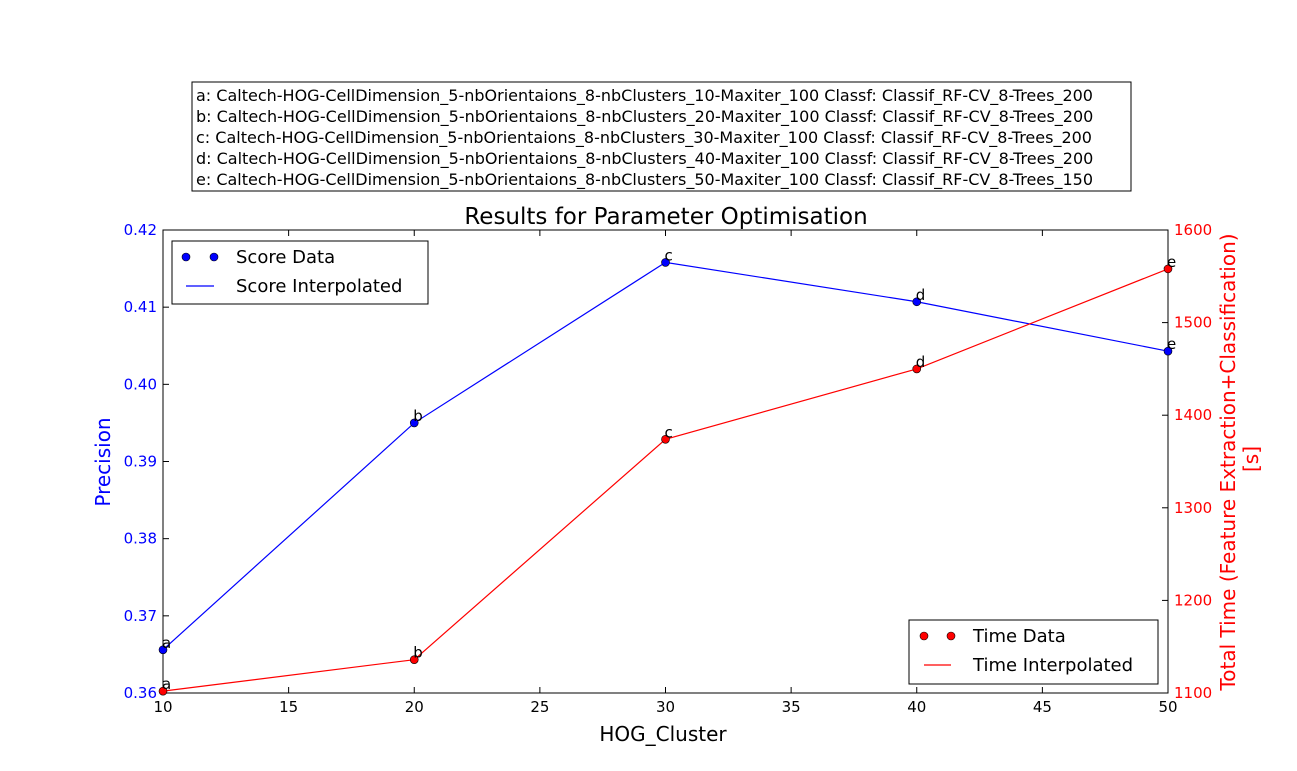 The width and height of the screenshot is (1297, 771). Describe the element at coordinates (418, 653) in the screenshot. I see `time-point-label: b` at that location.